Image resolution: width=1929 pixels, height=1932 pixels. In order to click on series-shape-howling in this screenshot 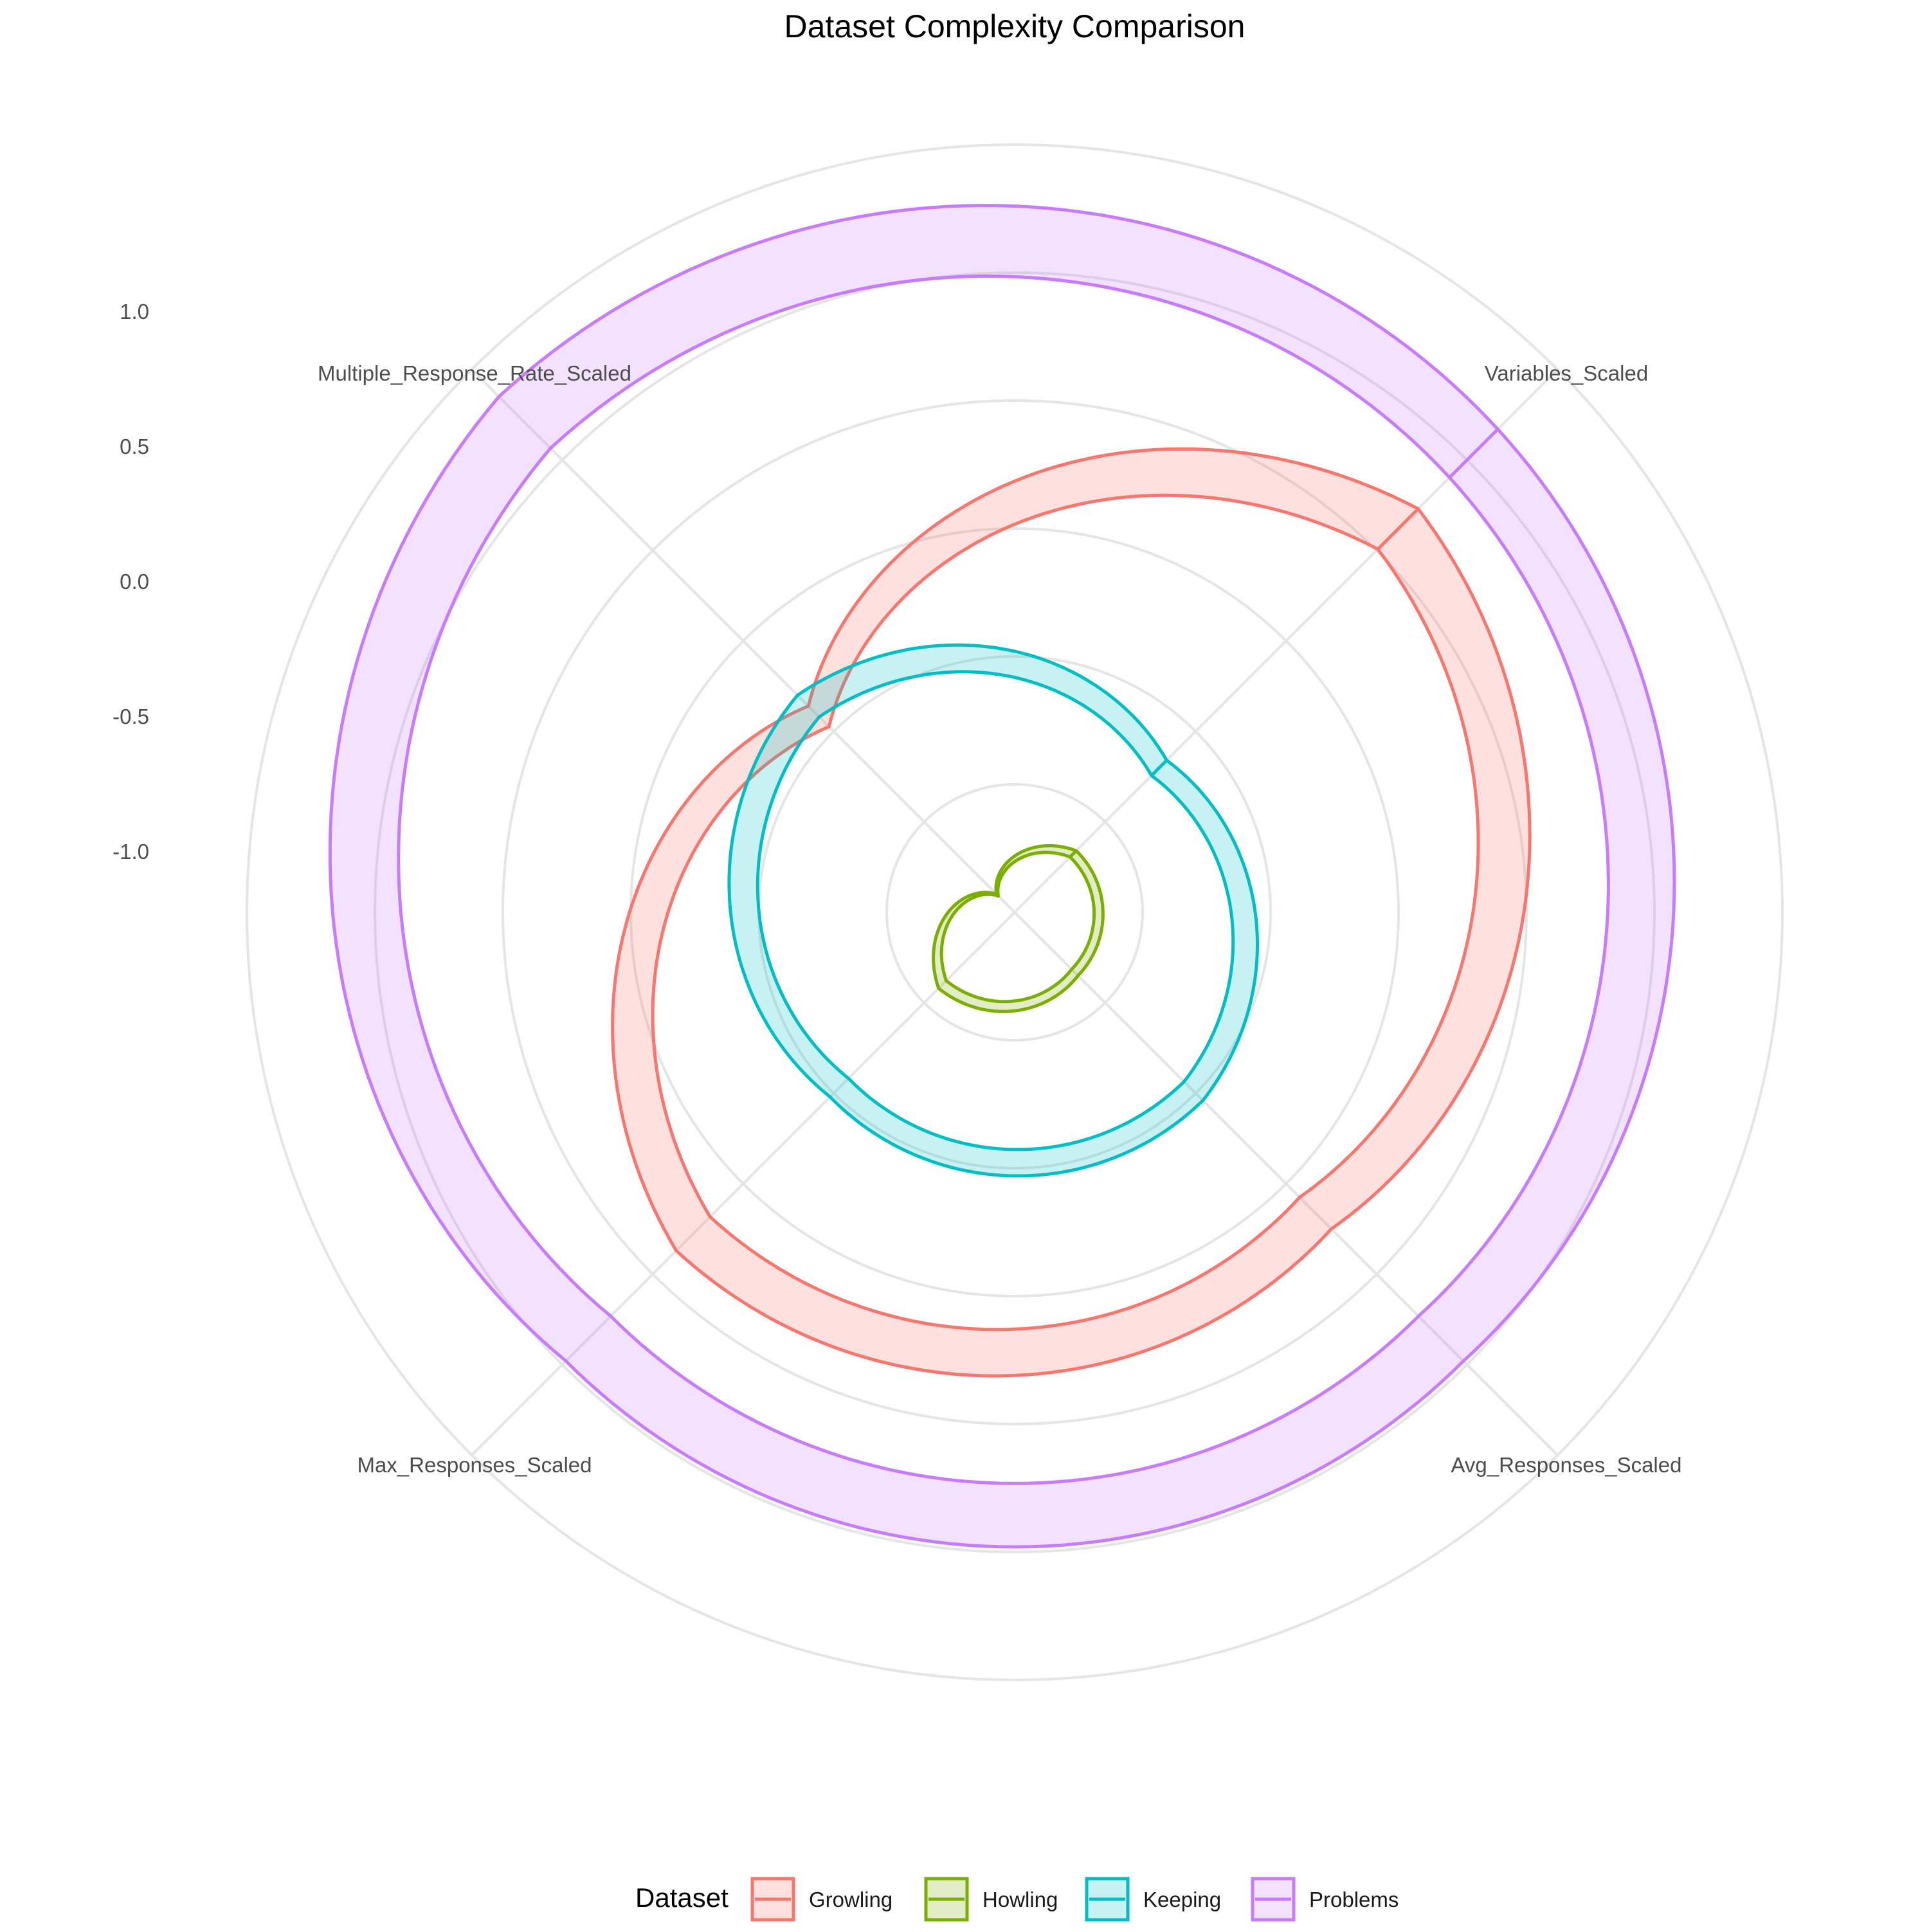, I will do `click(1018, 929)`.